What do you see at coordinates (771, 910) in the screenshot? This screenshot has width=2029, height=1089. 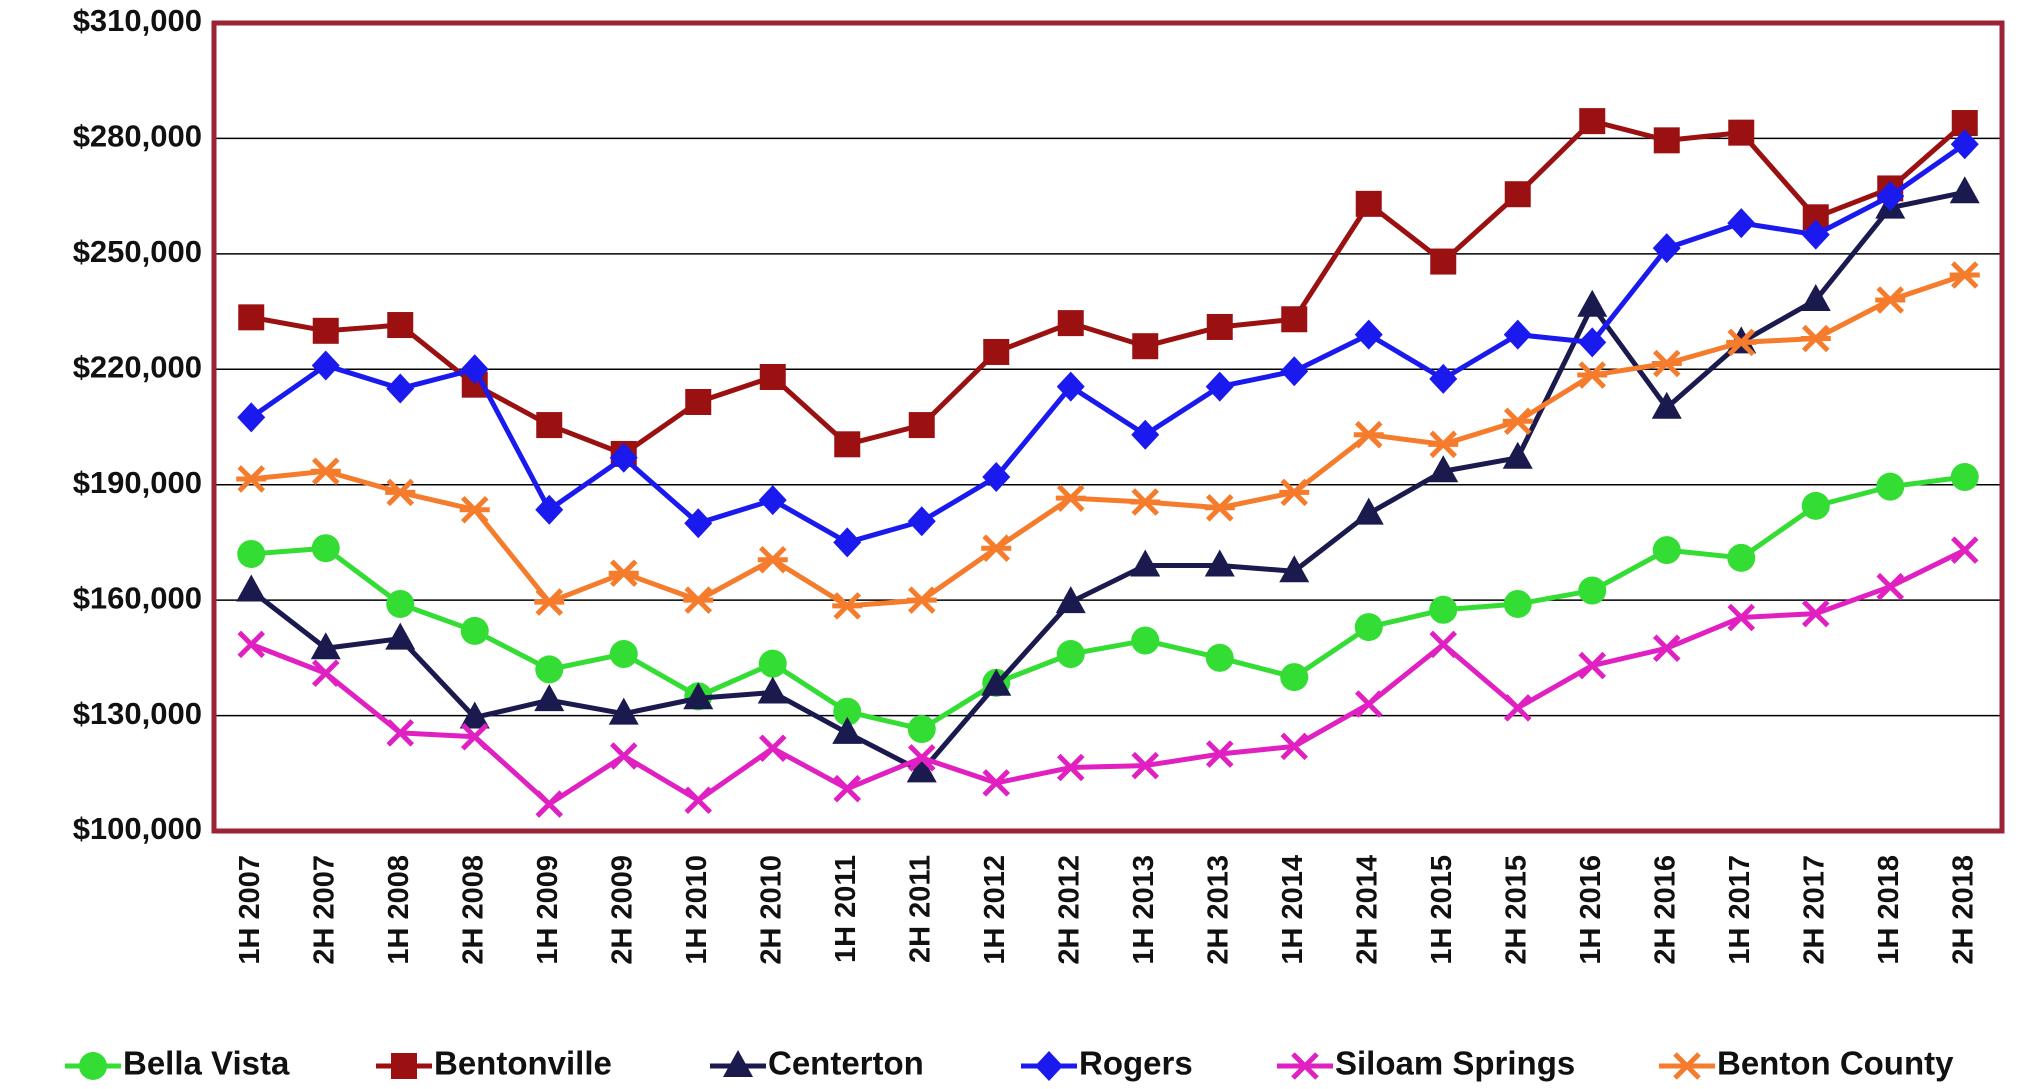 I see `x-tick-label: 2H 2010` at bounding box center [771, 910].